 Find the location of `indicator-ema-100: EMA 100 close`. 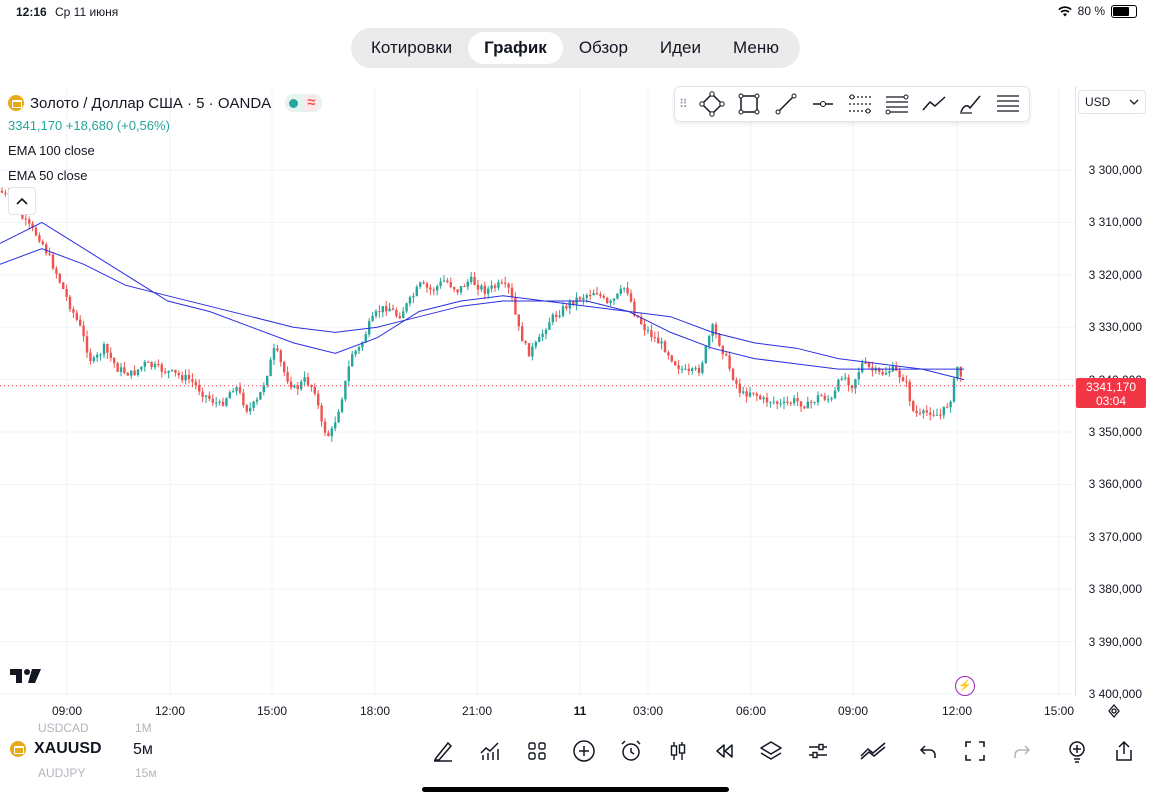

indicator-ema-100: EMA 100 close is located at coordinates (51, 150).